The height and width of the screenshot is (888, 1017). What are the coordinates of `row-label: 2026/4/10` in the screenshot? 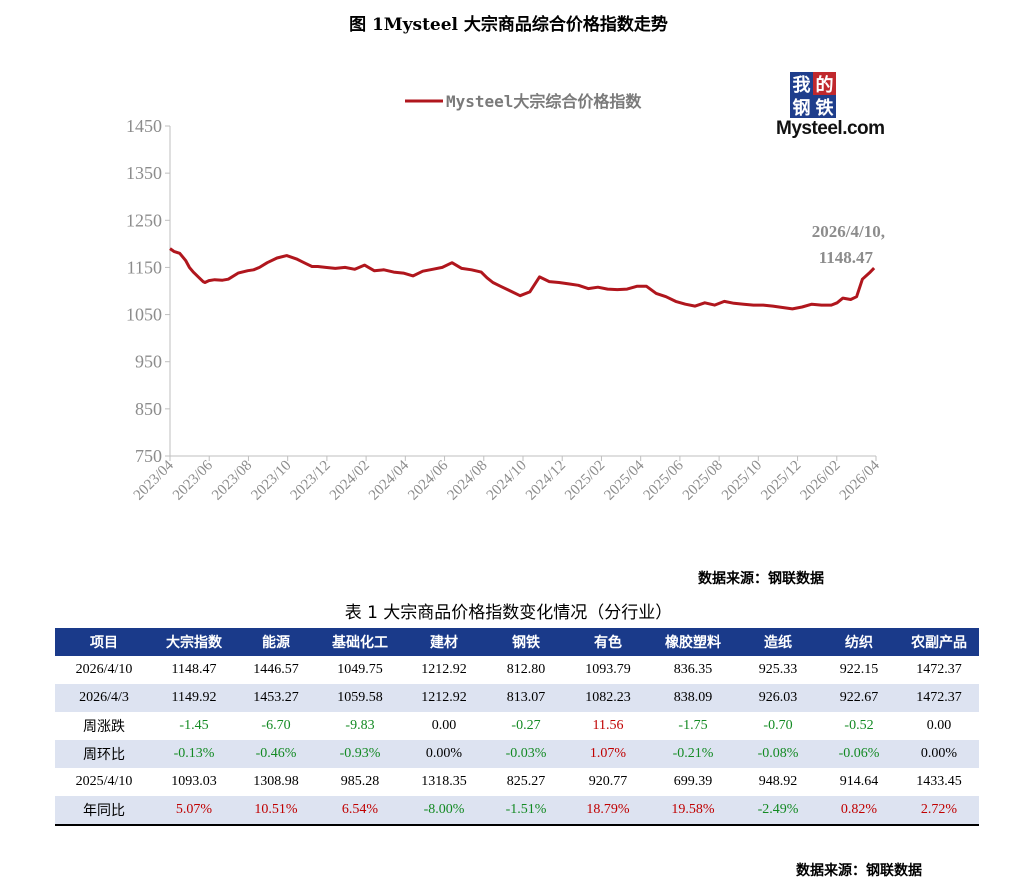 It's located at (104, 669).